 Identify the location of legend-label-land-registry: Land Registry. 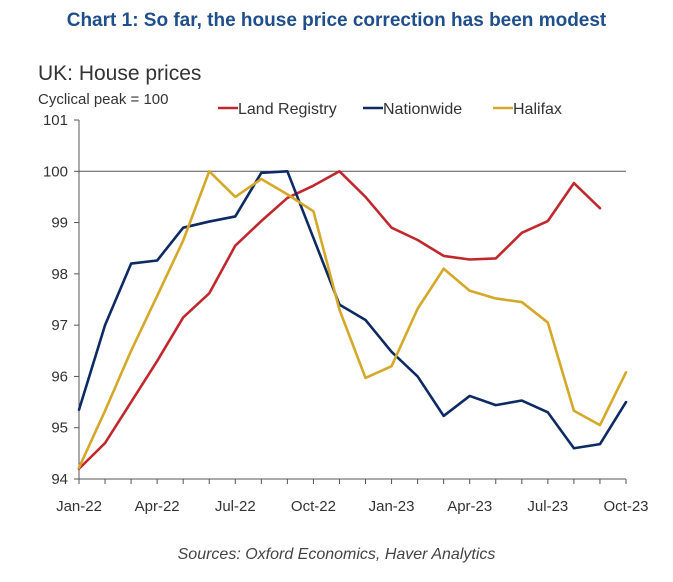
(287, 109).